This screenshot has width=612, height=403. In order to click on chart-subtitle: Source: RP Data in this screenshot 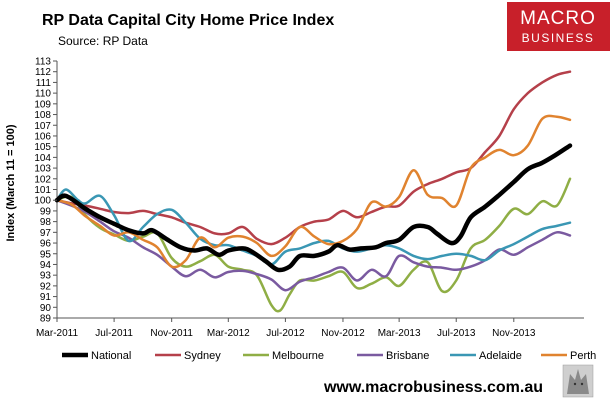, I will do `click(103, 41)`.